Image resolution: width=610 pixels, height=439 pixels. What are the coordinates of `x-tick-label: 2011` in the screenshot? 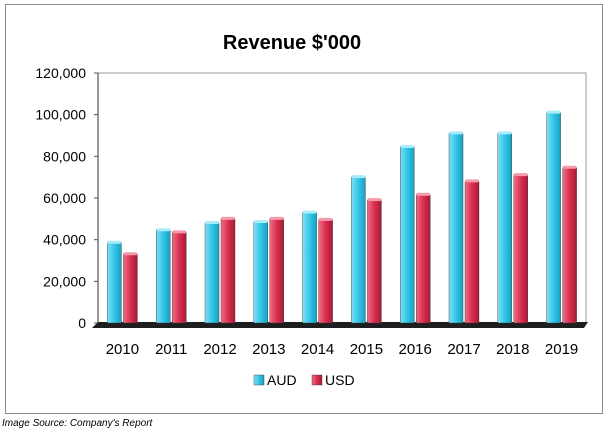 It's located at (171, 349).